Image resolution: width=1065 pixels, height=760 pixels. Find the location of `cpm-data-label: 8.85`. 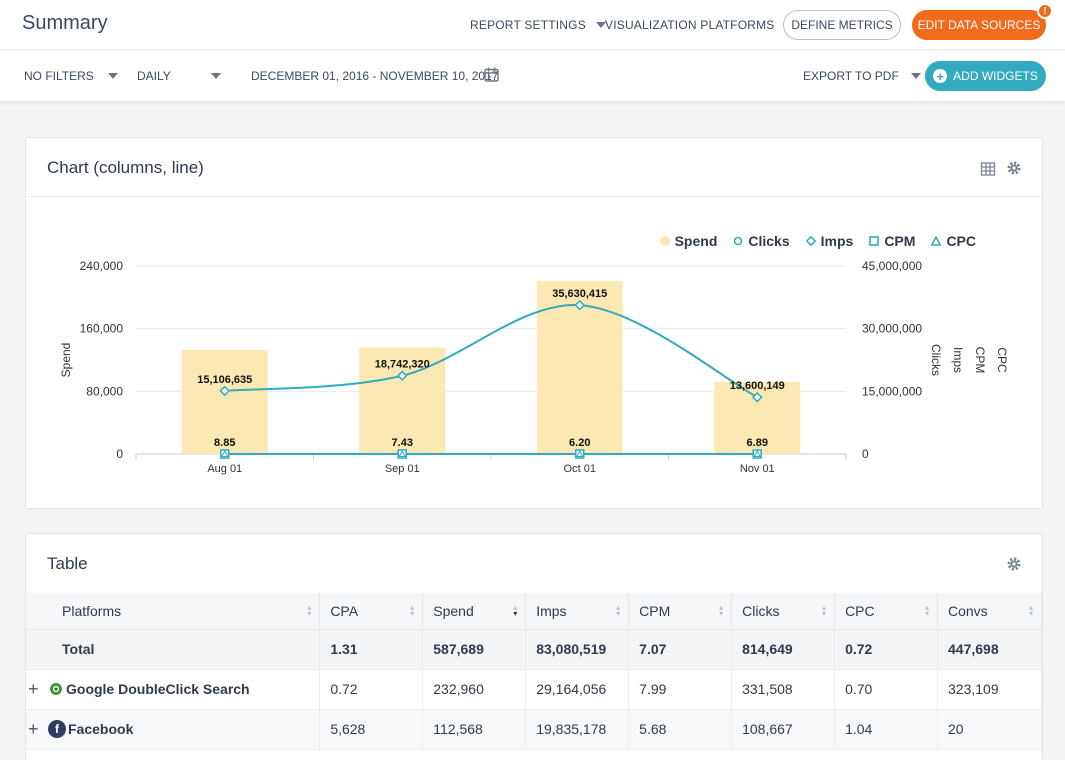

cpm-data-label: 8.85 is located at coordinates (224, 443).